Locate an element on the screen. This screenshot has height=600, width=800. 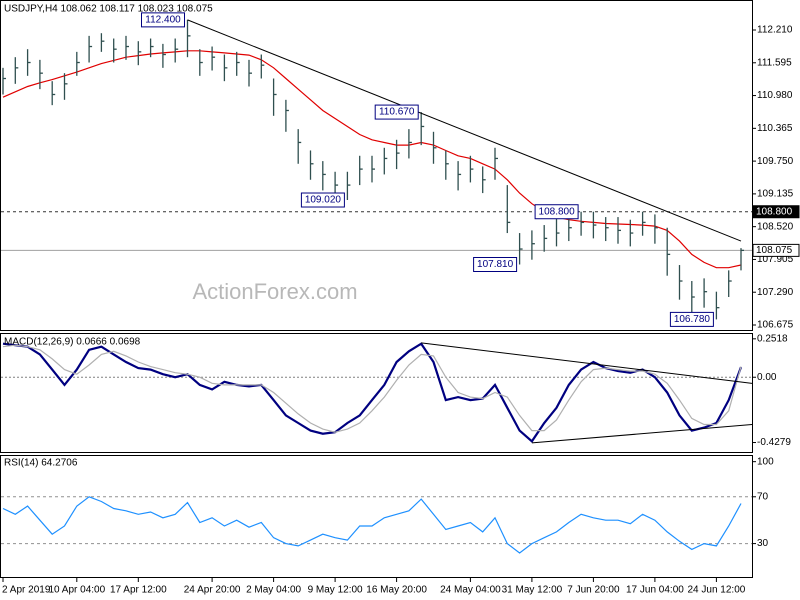
y-tick-label: 107.290 is located at coordinates (775, 292).